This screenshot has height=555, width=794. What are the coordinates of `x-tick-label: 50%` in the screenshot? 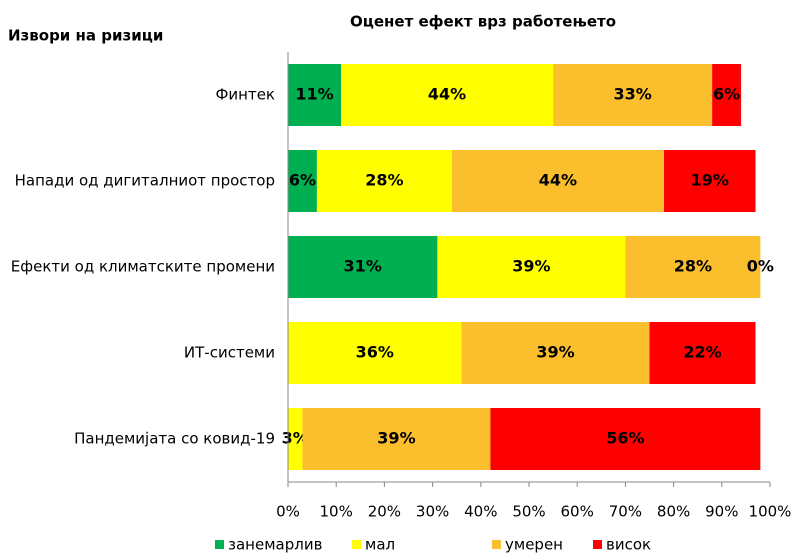 It's located at (528, 512).